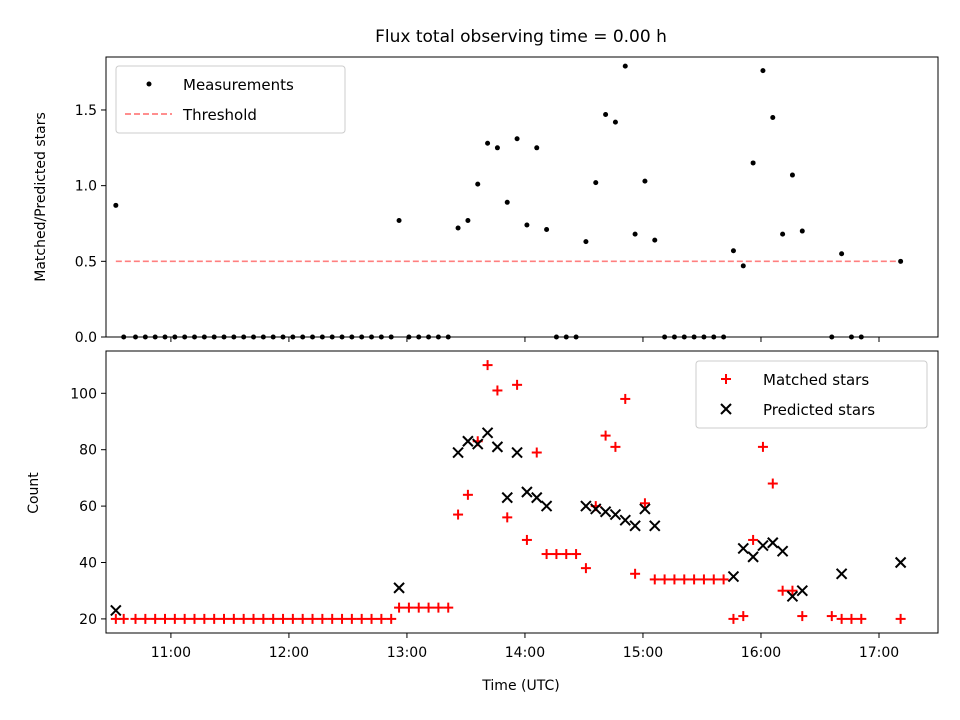  Describe the element at coordinates (41, 197) in the screenshot. I see `top-y-axis-label: Matched/Predicted stars` at that location.